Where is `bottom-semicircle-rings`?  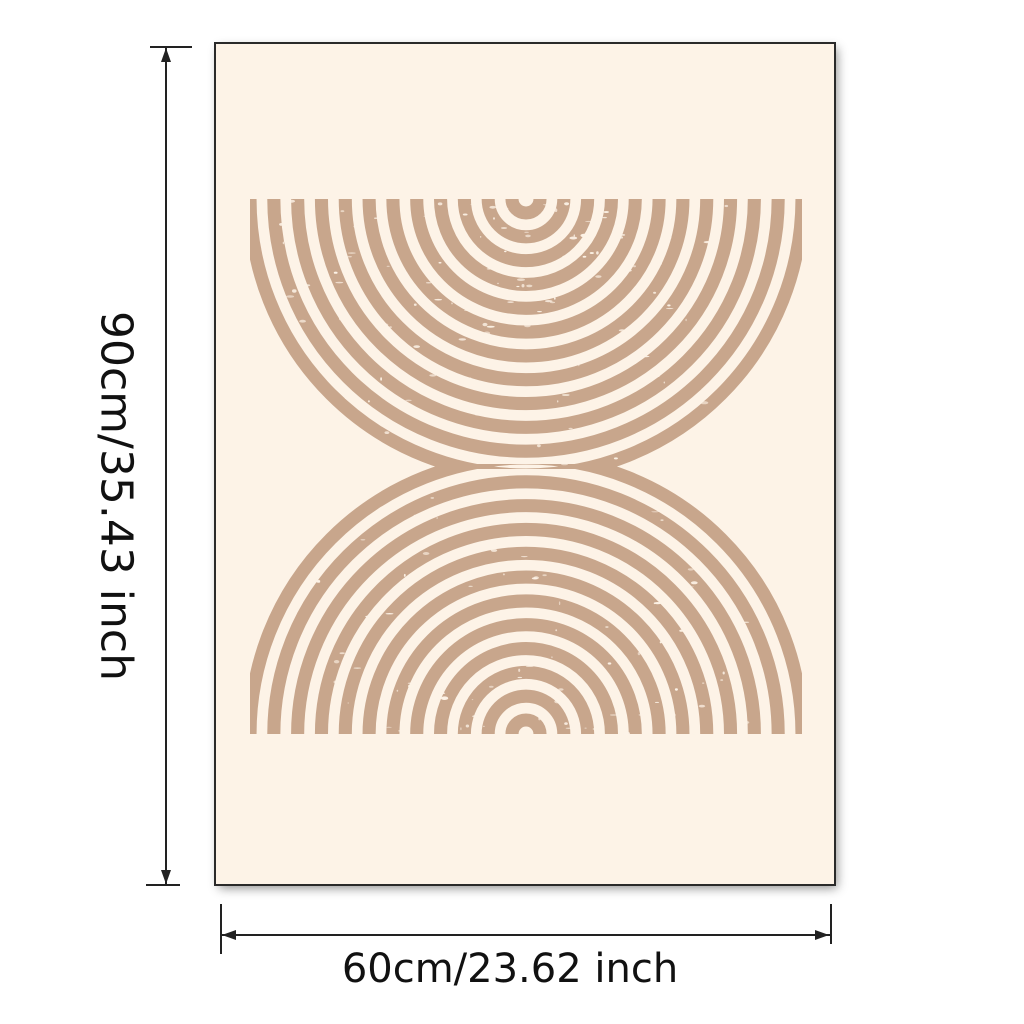 bottom-semicircle-rings is located at coordinates (526, 599).